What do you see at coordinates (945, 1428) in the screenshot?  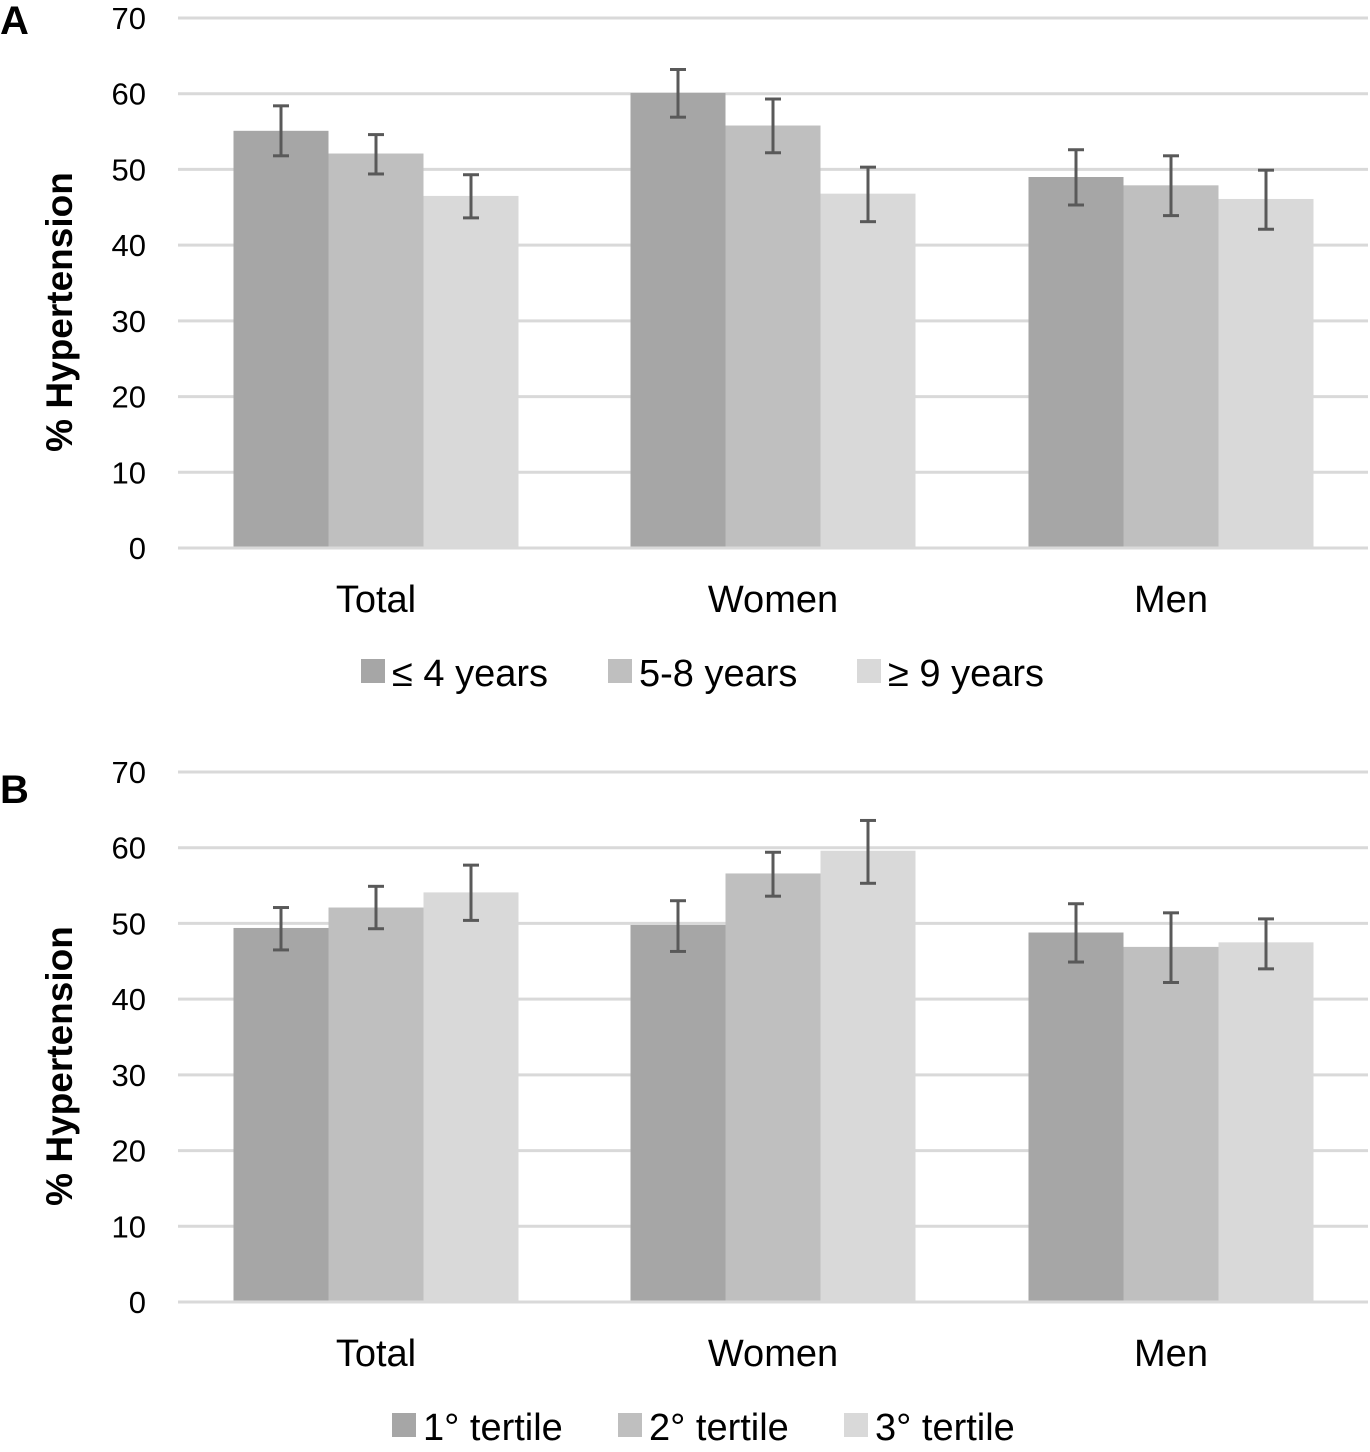 I see `legend-label: 3° tertile` at bounding box center [945, 1428].